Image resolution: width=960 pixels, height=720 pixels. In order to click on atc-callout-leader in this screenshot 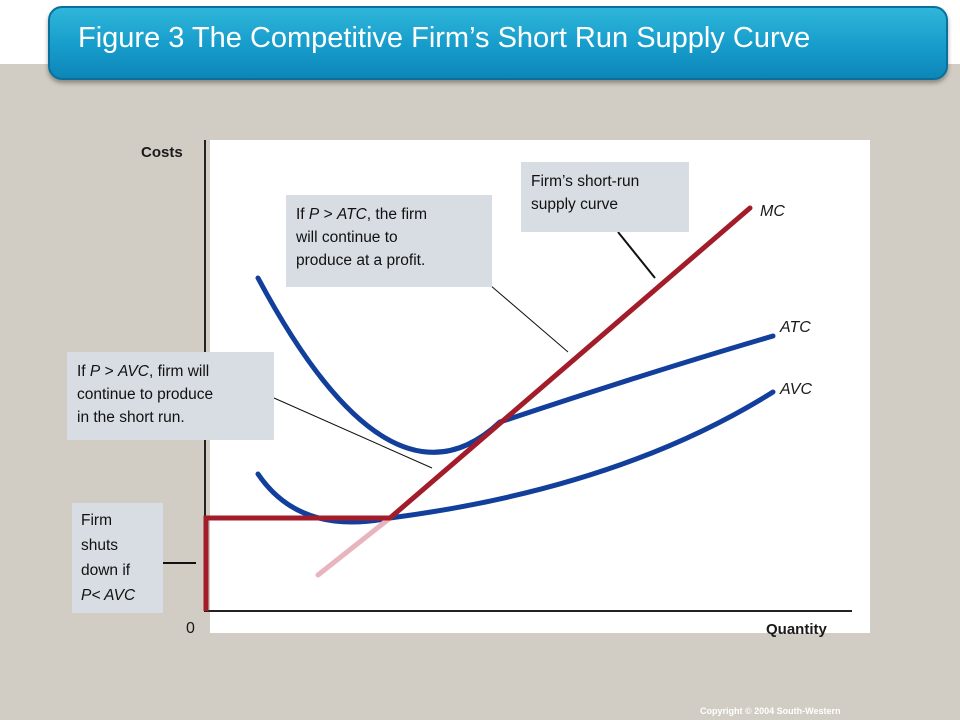, I will do `click(529, 318)`.